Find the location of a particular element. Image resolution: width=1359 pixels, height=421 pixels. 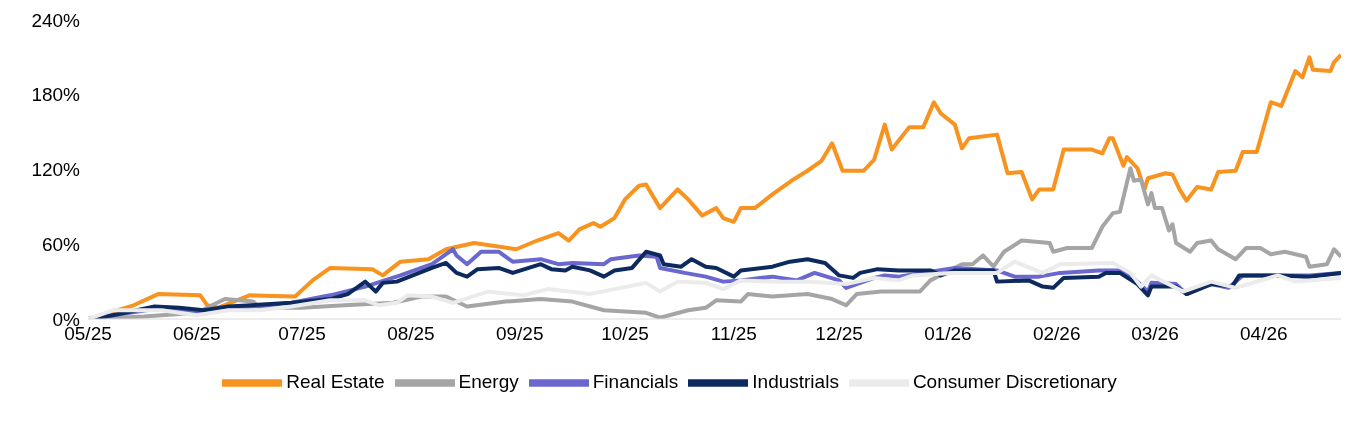

legend-label: Consumer Discretionary is located at coordinates (1014, 382).